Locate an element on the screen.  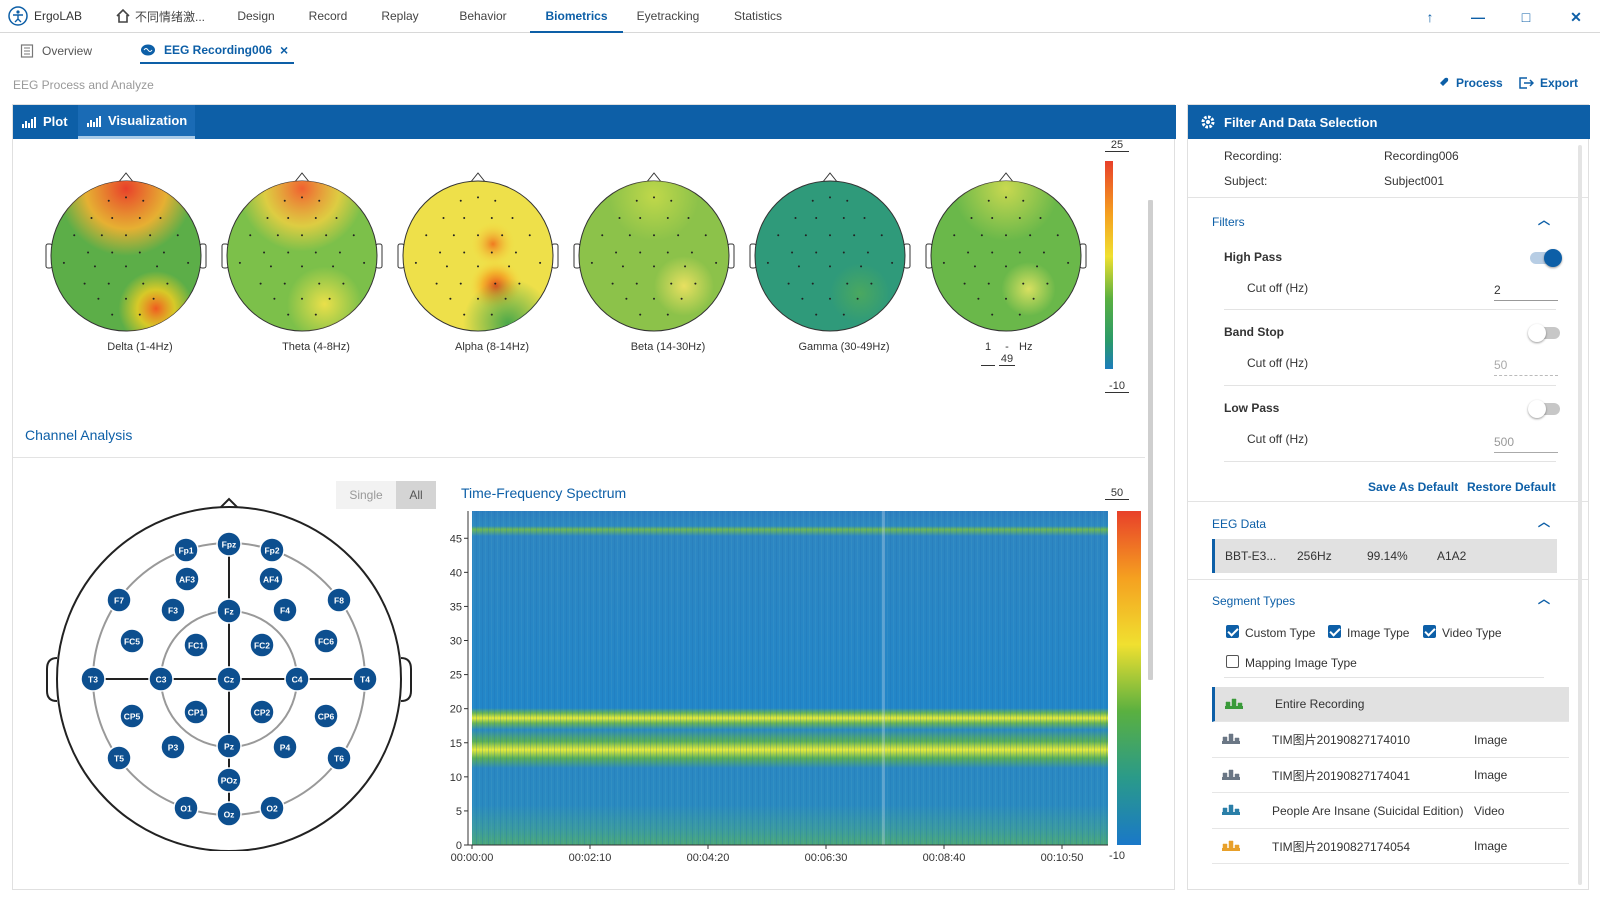
electrode-label: O1 is located at coordinates (186, 809).